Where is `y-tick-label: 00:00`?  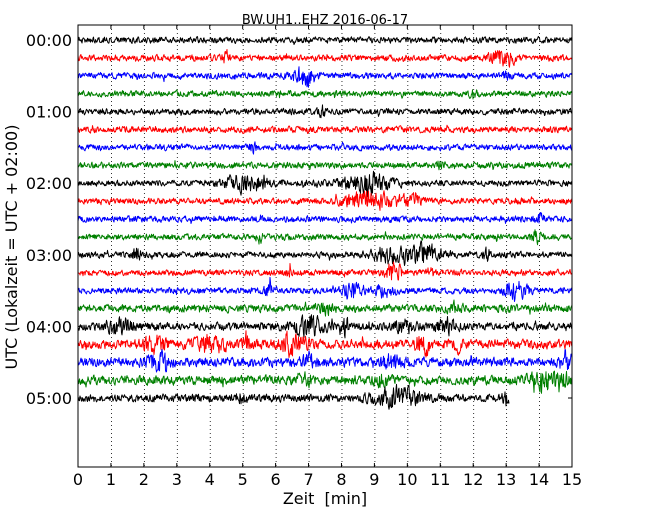 y-tick-label: 00:00 is located at coordinates (49, 40).